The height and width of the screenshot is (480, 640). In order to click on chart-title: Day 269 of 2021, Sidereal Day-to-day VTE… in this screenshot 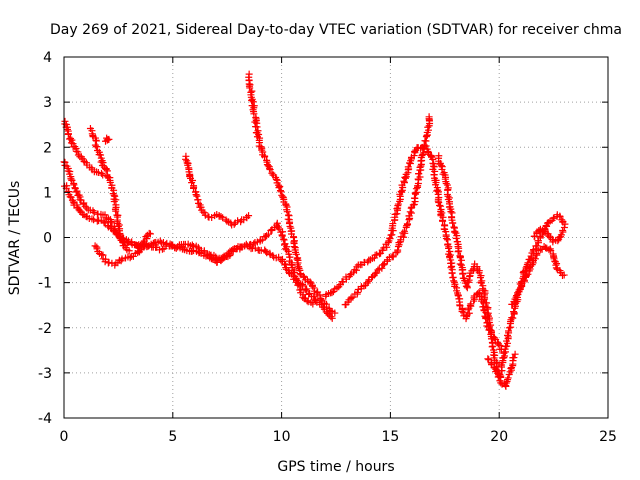, I will do `click(336, 30)`.